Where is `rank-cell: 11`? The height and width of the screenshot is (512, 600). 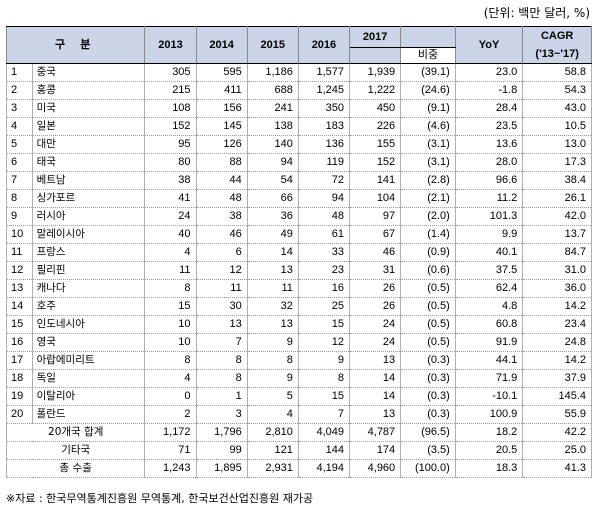
rank-cell: 11 is located at coordinates (19, 252).